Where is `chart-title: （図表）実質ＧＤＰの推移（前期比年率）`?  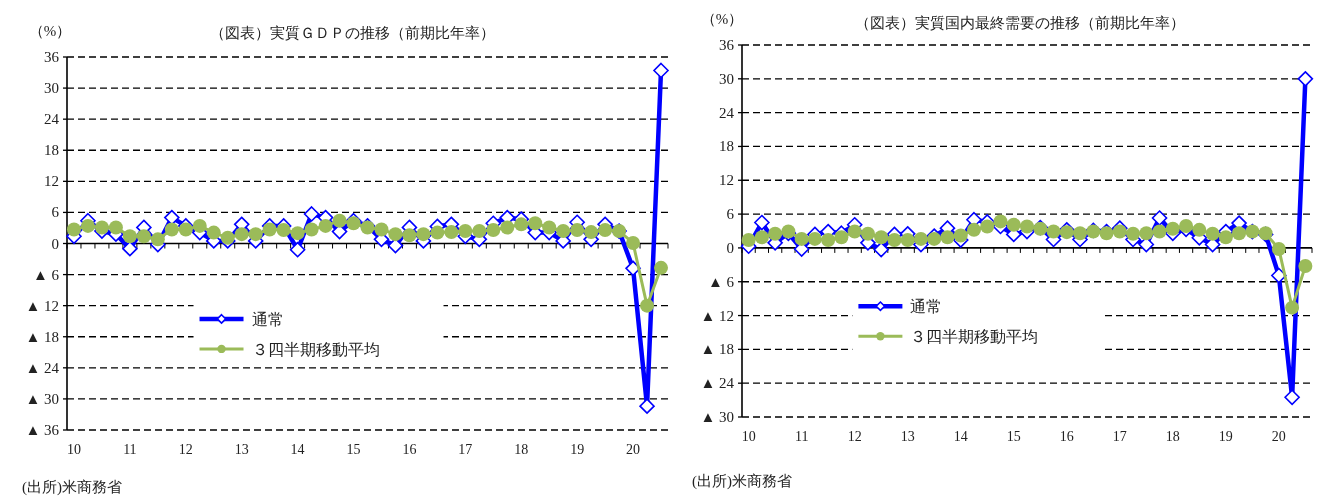 chart-title: （図表）実質ＧＤＰの推移（前期比年率） is located at coordinates (352, 33).